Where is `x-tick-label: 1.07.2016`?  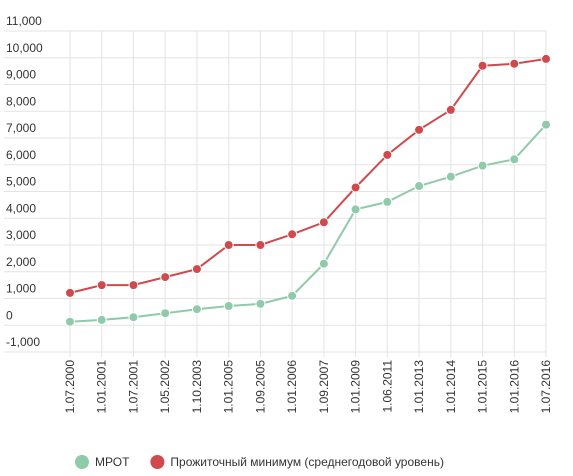 x-tick-label: 1.07.2016 is located at coordinates (546, 387).